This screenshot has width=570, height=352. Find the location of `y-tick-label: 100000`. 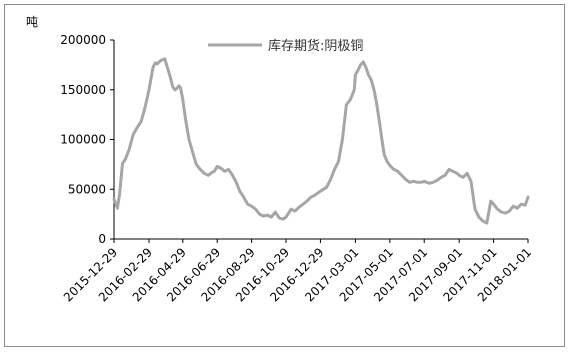

y-tick-label: 100000 is located at coordinates (83, 140).